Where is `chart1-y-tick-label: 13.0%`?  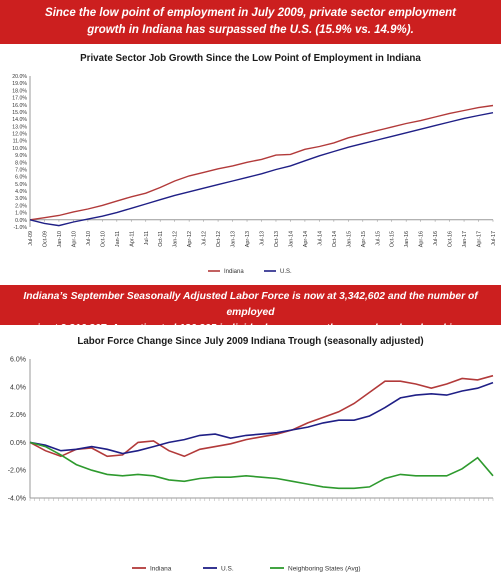
chart1-y-tick-label: 13.0% is located at coordinates (19, 127).